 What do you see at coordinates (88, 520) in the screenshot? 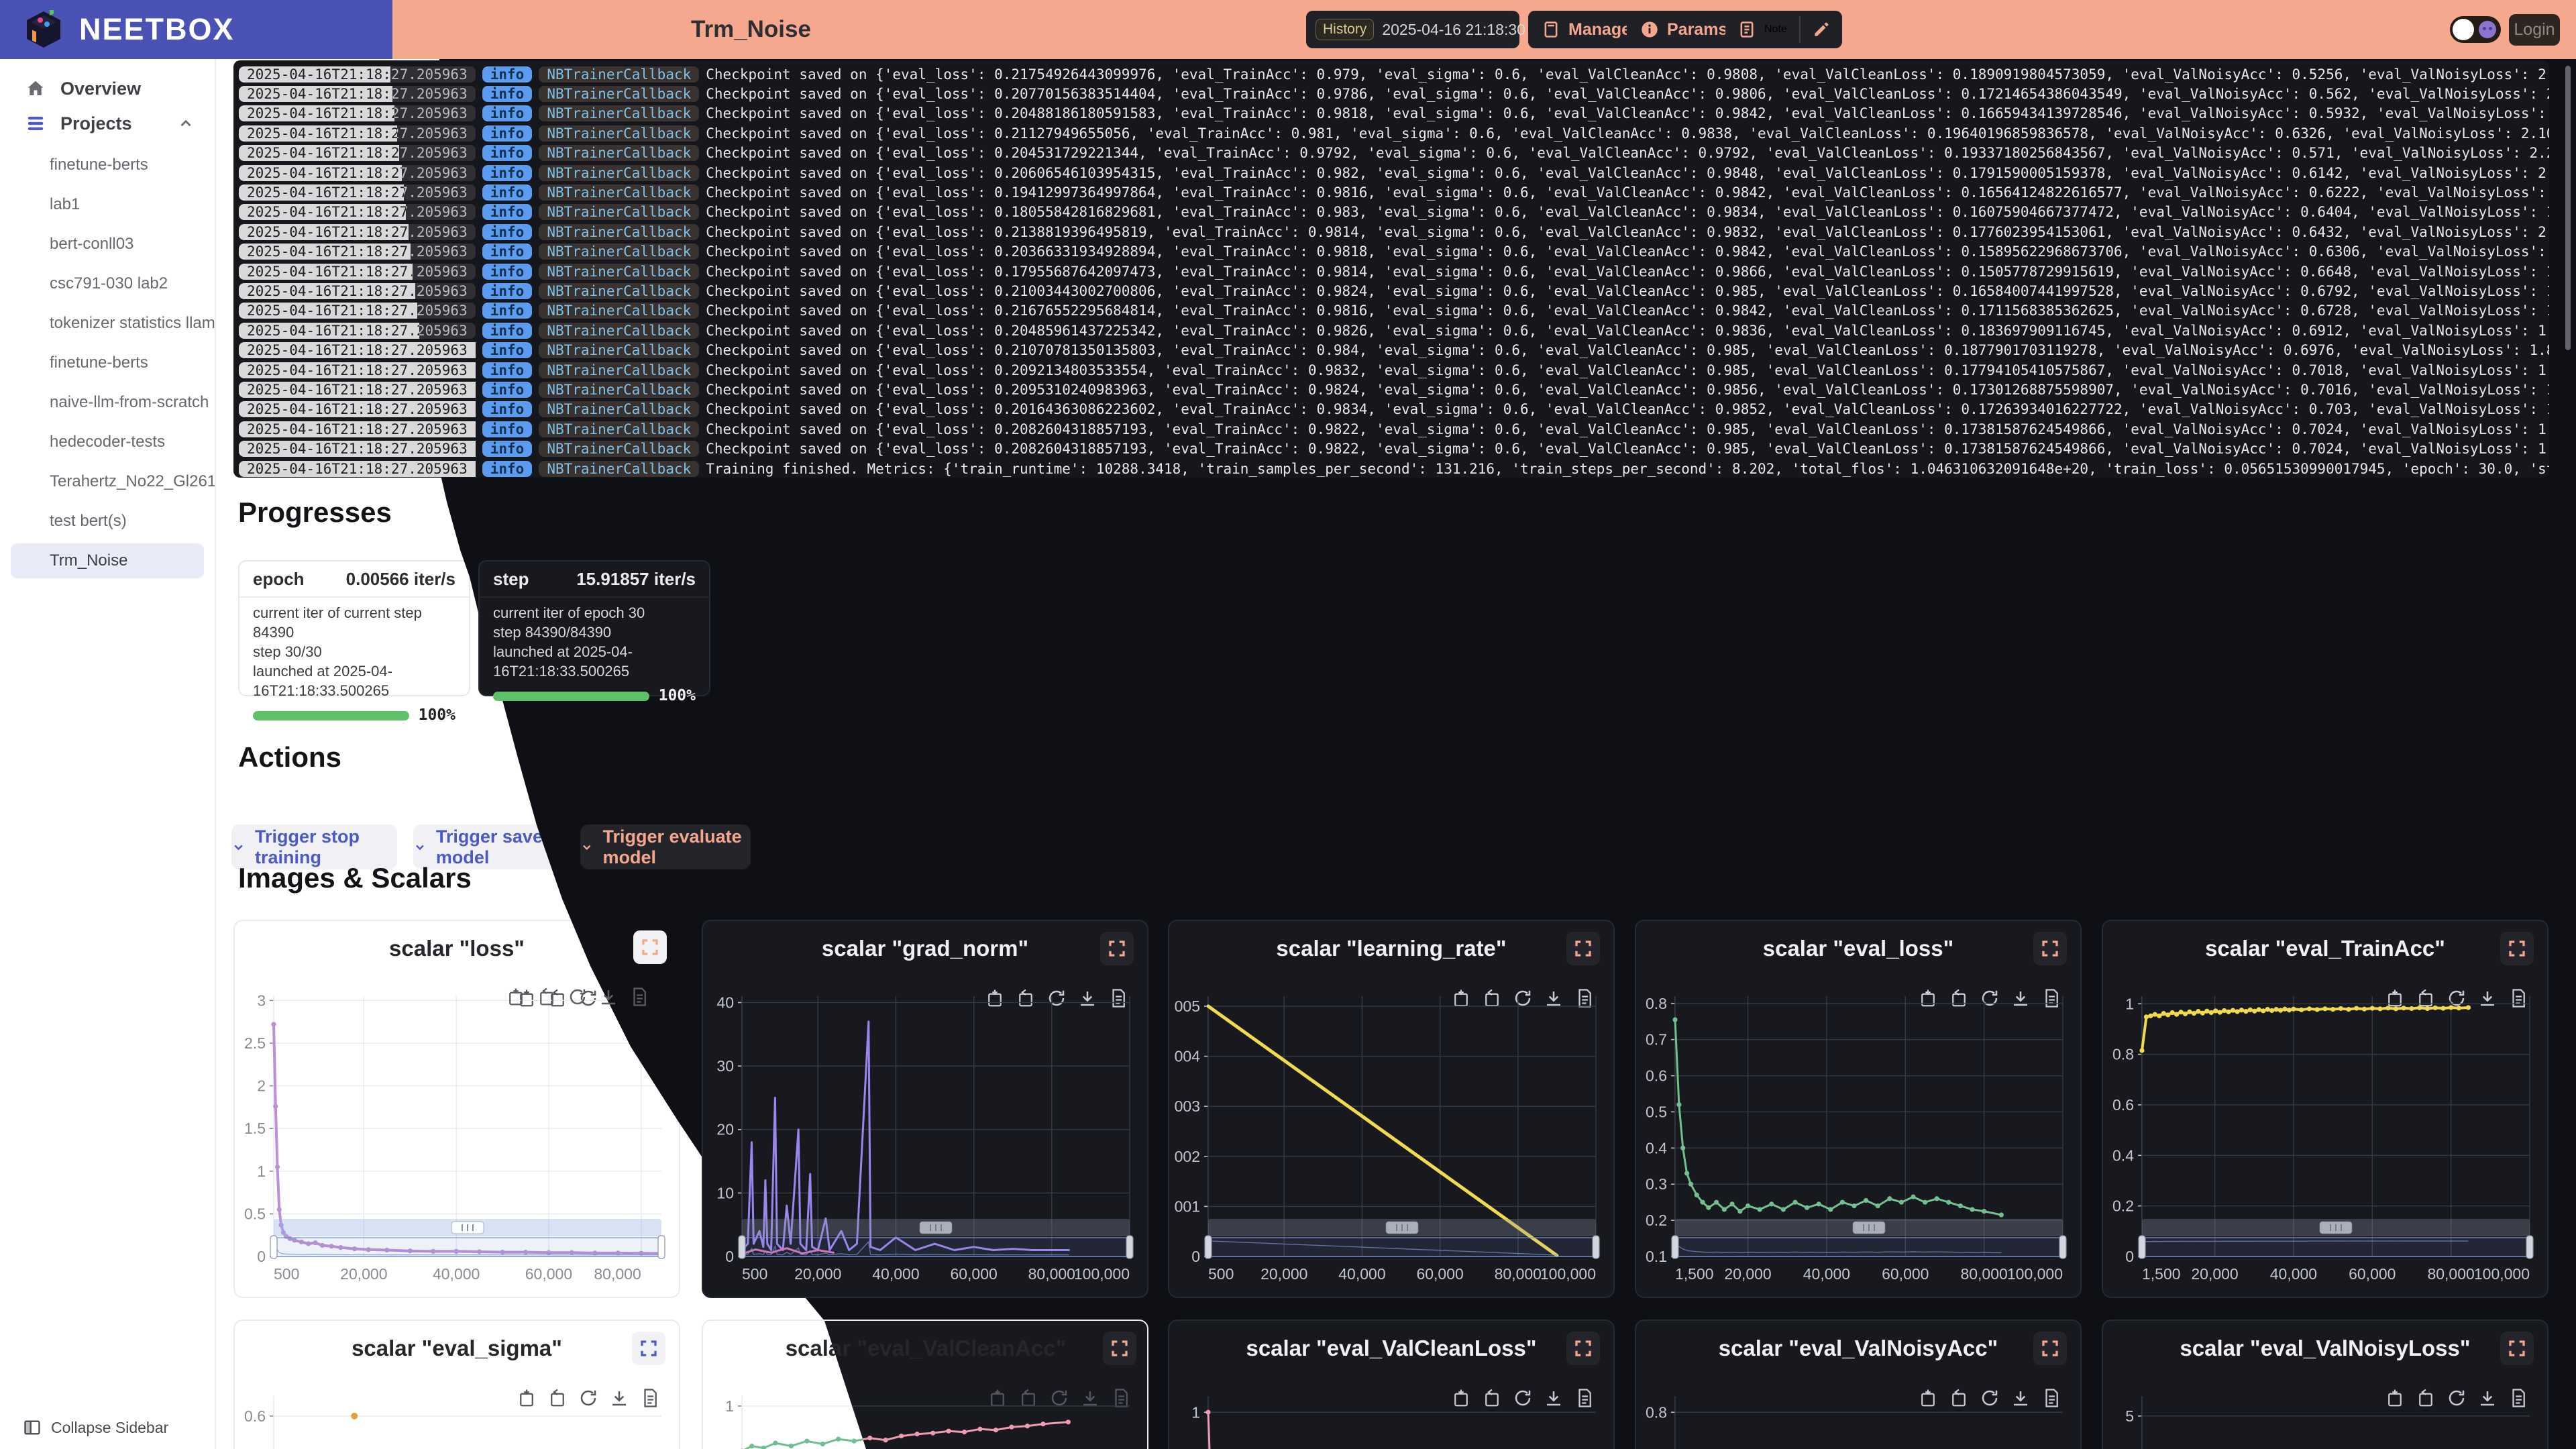
I see `sidebar-item-project: test bert(s)` at bounding box center [88, 520].